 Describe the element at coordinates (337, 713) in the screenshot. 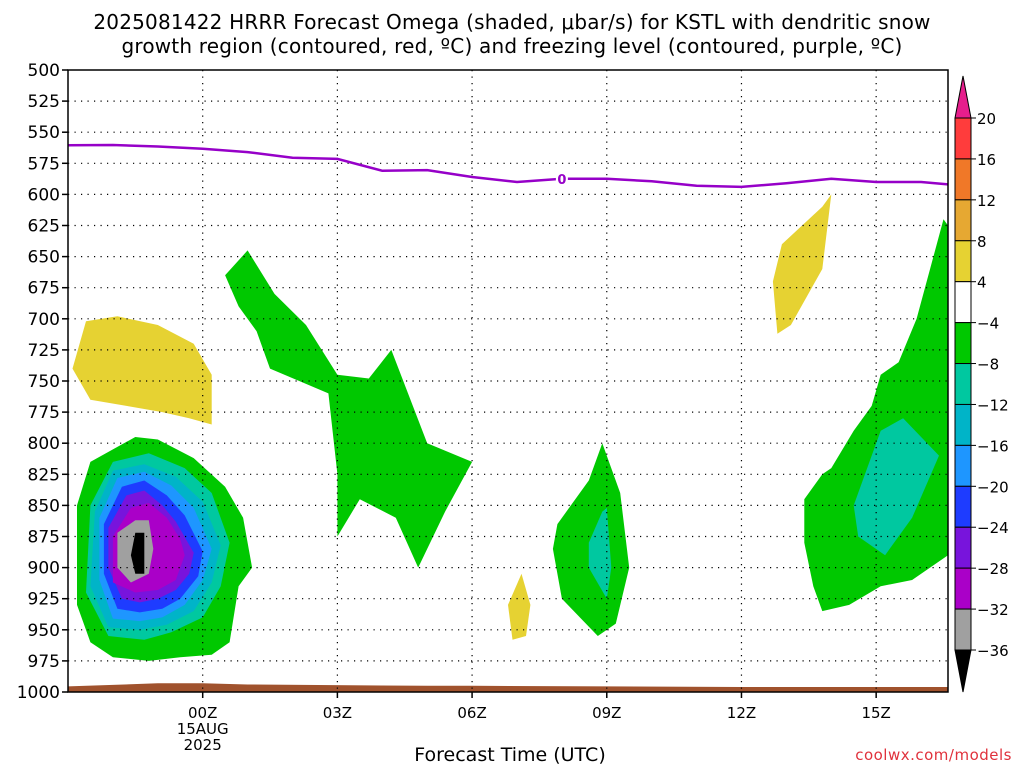

I see `x-tick-label: 03Z` at that location.